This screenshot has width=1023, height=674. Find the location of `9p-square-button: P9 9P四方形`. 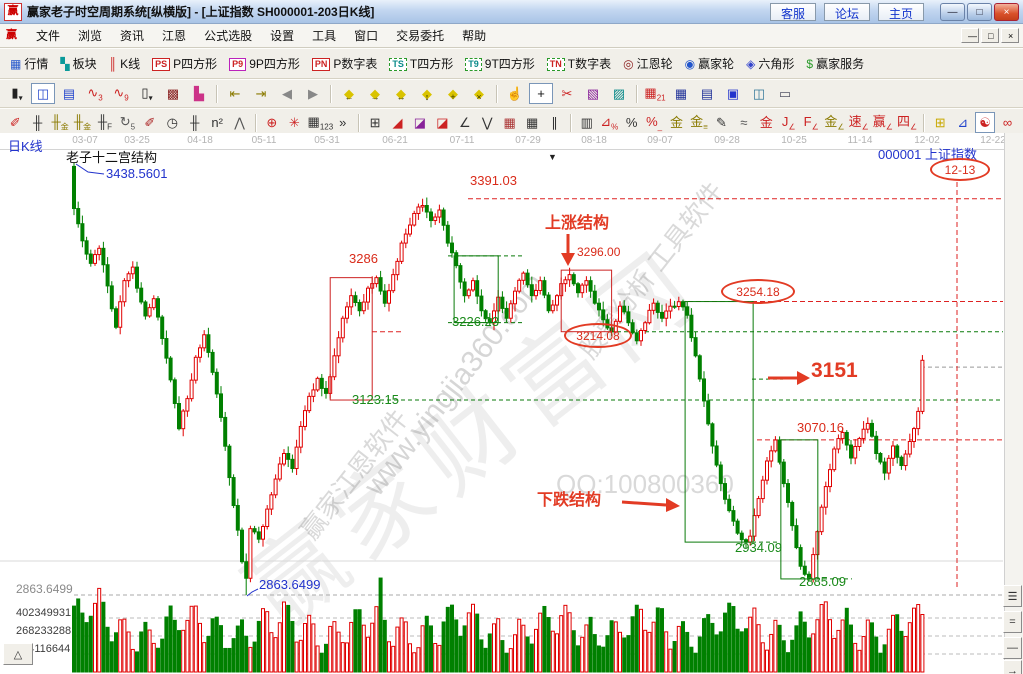

9p-square-button: P9 9P四方形 is located at coordinates (264, 64).